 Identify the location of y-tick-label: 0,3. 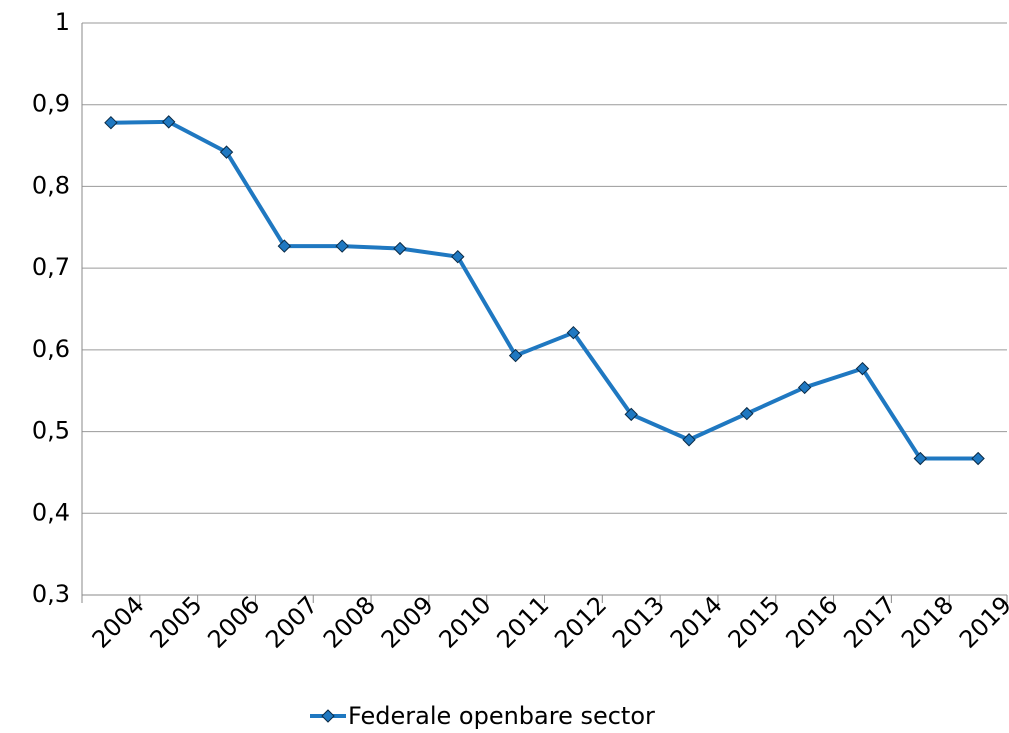
(51, 594).